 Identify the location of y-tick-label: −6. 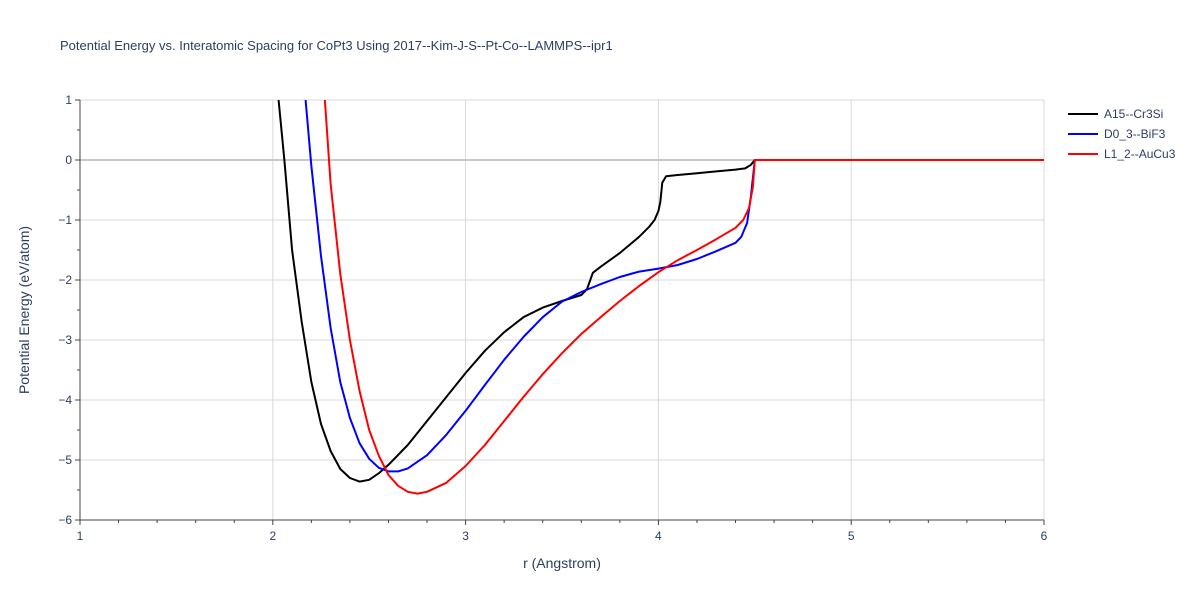
(65, 520).